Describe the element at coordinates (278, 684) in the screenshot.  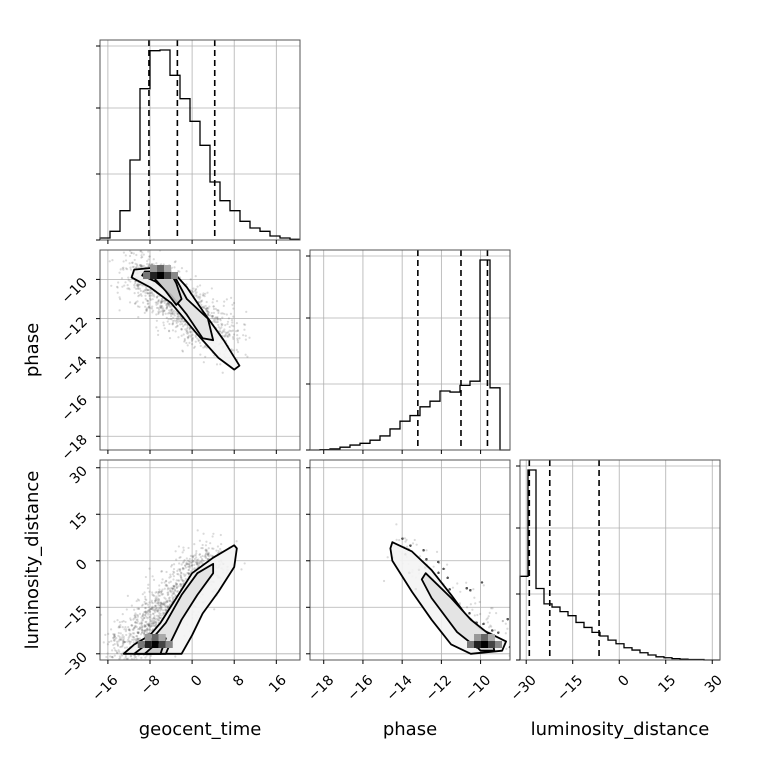
I see `x-tick-label: 16` at that location.